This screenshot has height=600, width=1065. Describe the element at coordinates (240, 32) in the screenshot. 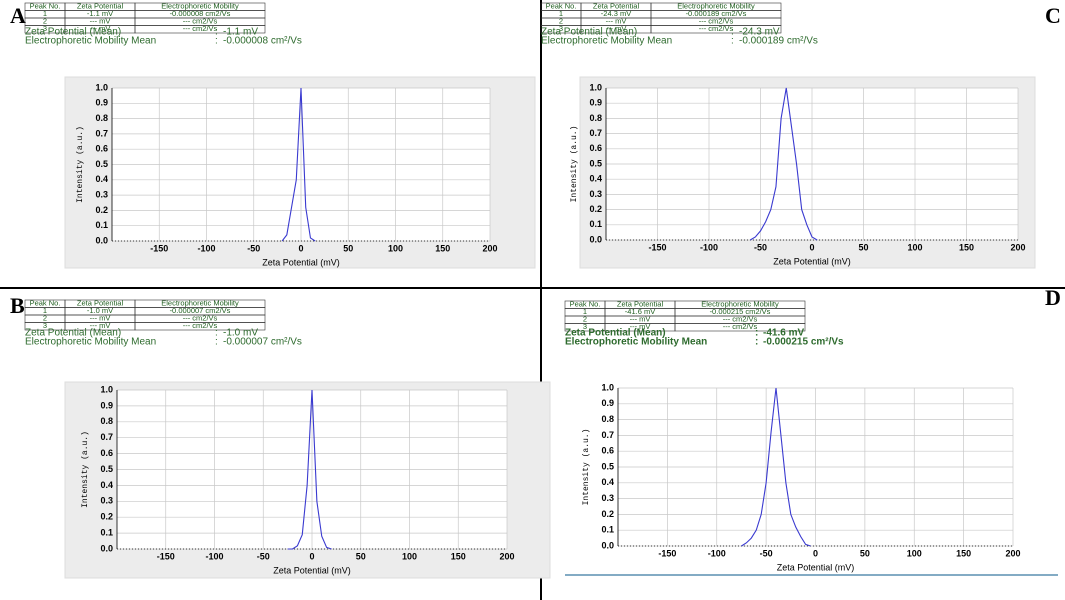

I see `summary-value: -1.1 mV` at that location.